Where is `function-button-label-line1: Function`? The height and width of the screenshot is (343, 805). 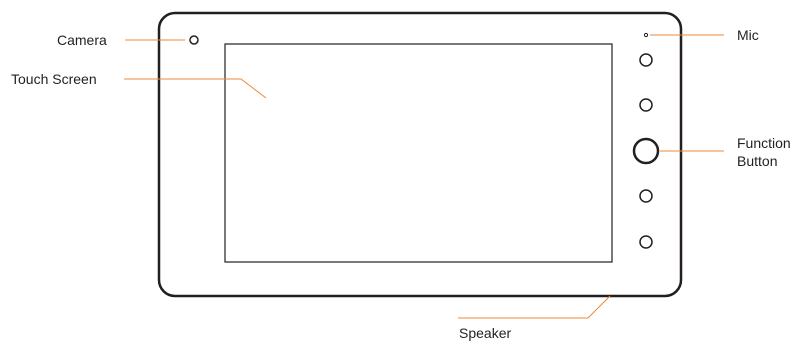 function-button-label-line1: Function is located at coordinates (764, 143).